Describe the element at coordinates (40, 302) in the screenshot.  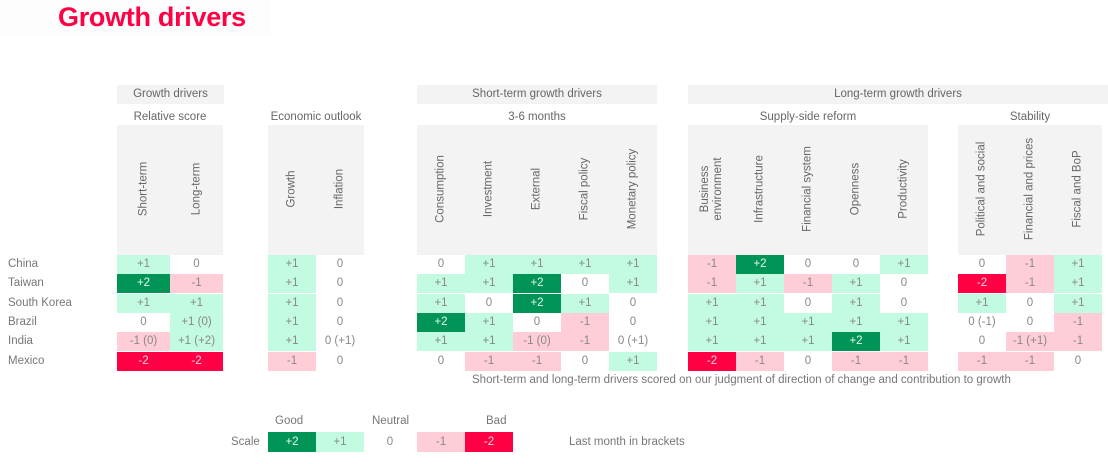
I see `row-label-country: South Korea` at that location.